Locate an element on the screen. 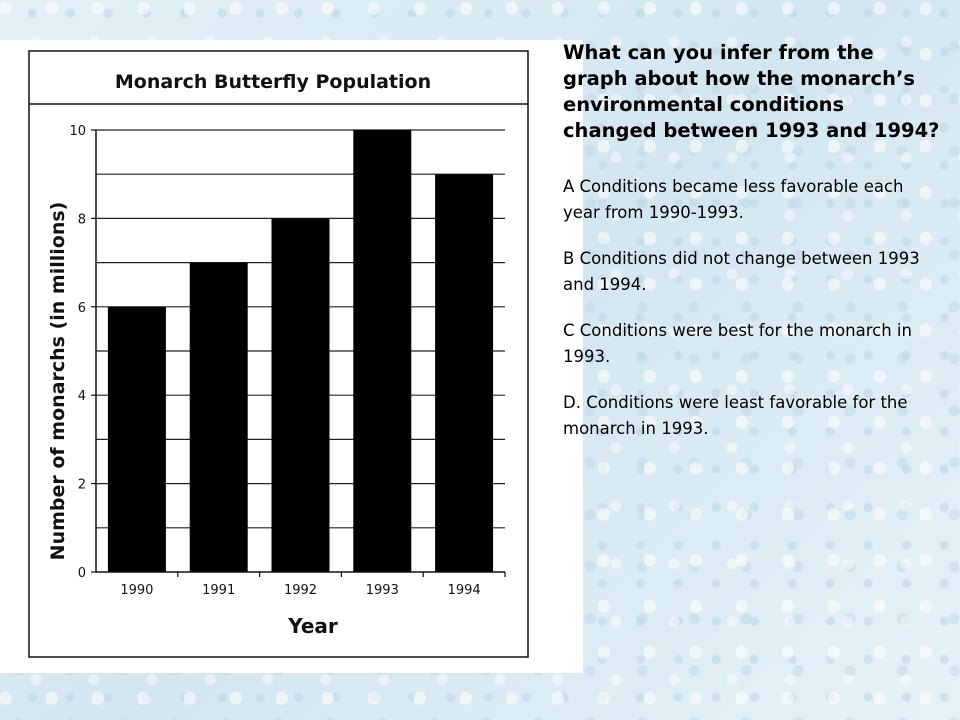 This screenshot has height=720, width=960. y-tick-label: 8 is located at coordinates (82, 219).